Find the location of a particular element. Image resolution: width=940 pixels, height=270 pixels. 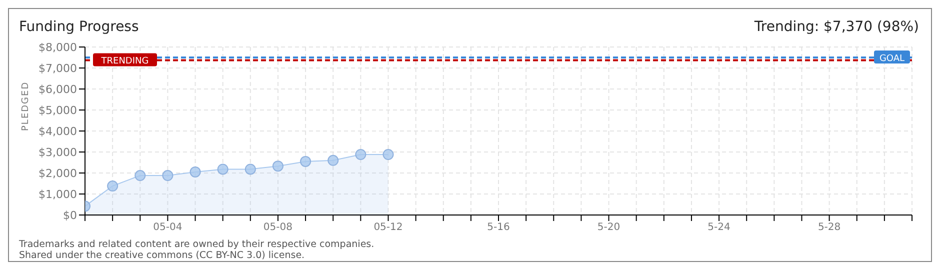

y-tick-label: $4,000 is located at coordinates (57, 131).